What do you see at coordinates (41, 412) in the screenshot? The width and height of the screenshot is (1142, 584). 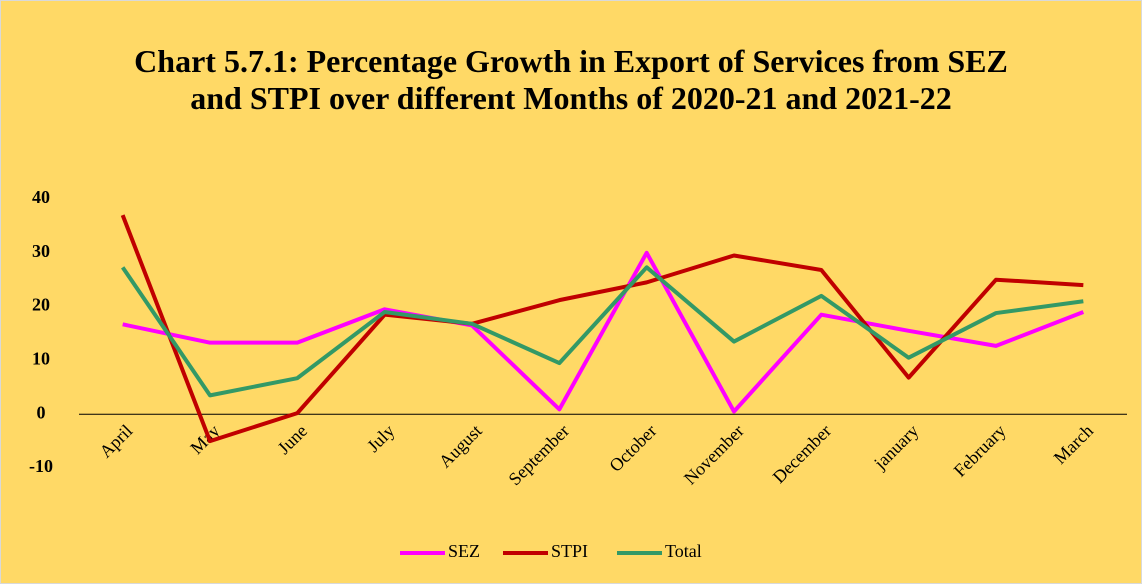 I see `y-tick-label: 0` at bounding box center [41, 412].